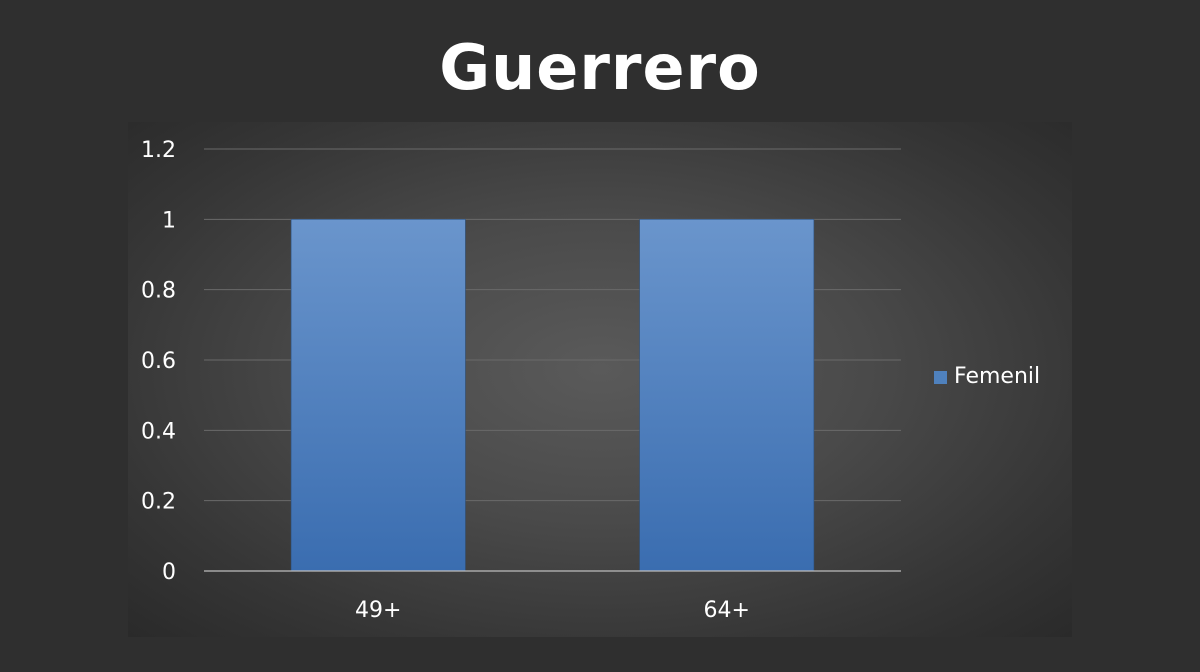 This screenshot has height=672, width=1200. I want to click on y-tick-label: 1, so click(169, 220).